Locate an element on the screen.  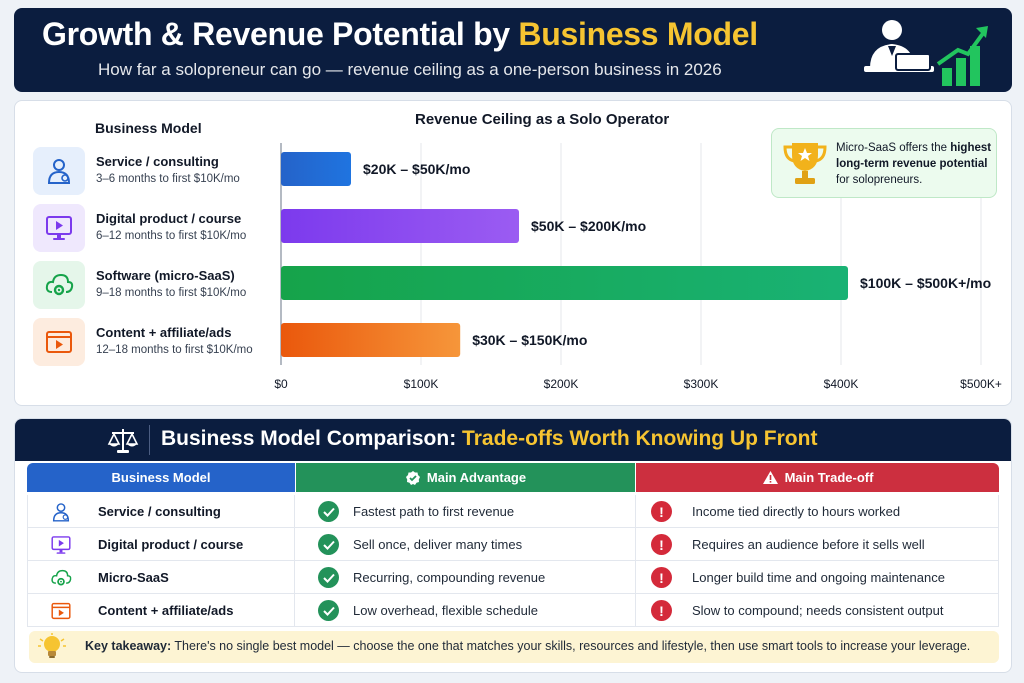
row-advantage: Low overhead, flexible schedule is located at coordinates (446, 610).